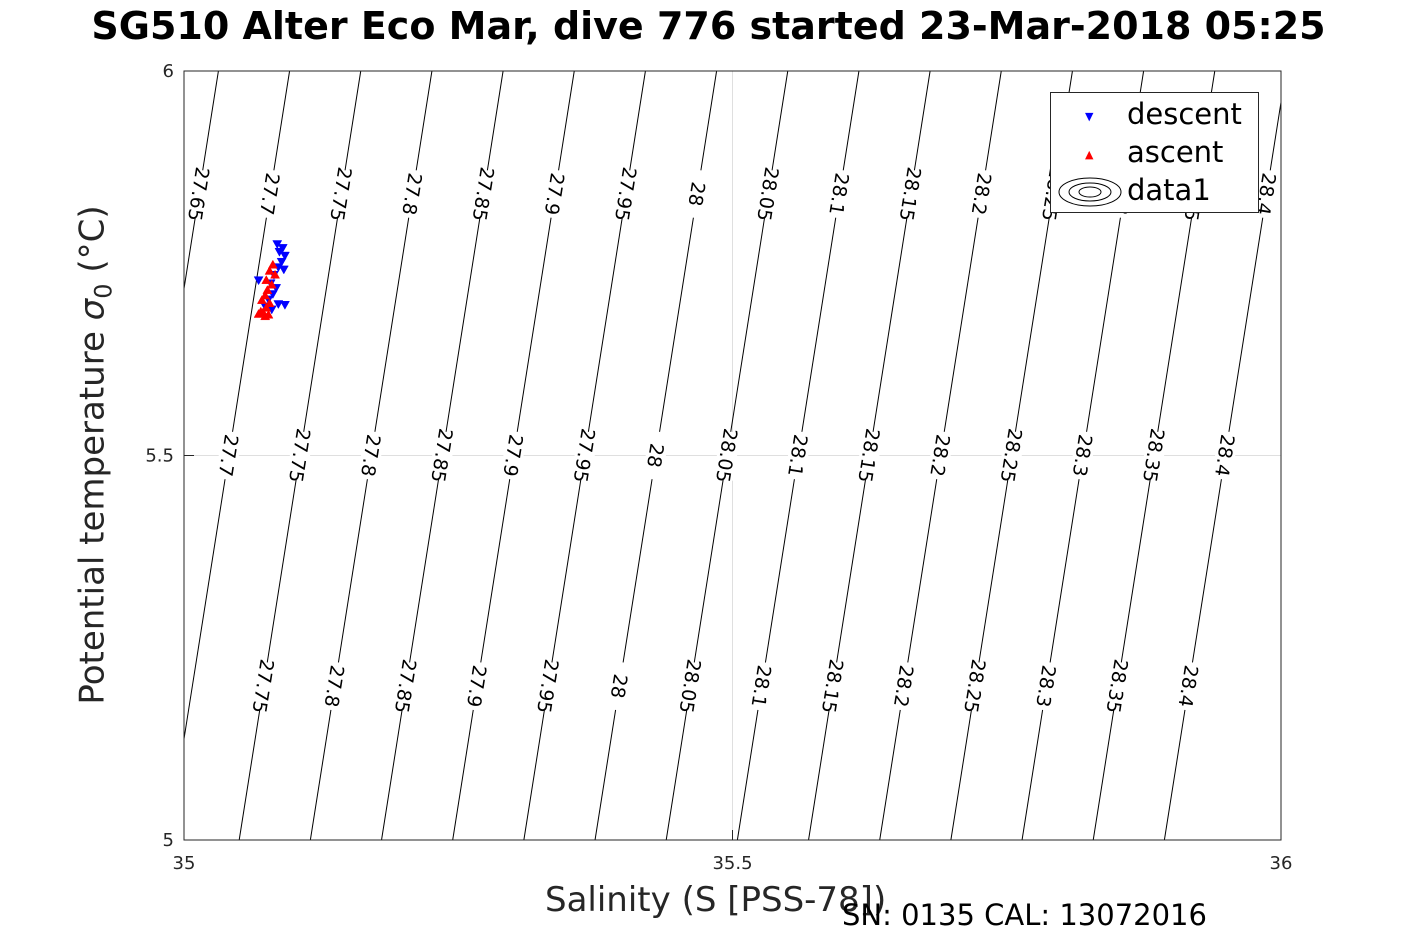 This screenshot has height=945, width=1417. What do you see at coordinates (1090, 192) in the screenshot?
I see `contour-icon` at bounding box center [1090, 192].